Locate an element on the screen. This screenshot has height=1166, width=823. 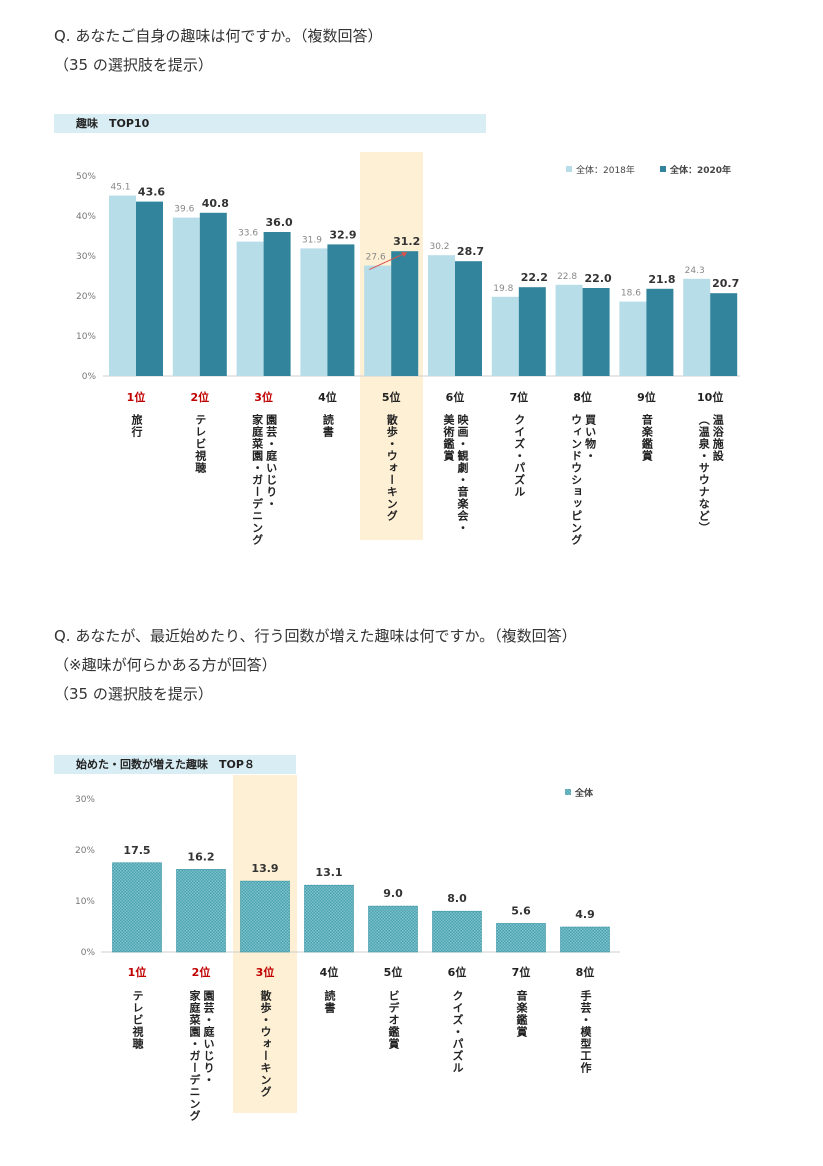
chart-1-rank-label: 3位 is located at coordinates (263, 397).